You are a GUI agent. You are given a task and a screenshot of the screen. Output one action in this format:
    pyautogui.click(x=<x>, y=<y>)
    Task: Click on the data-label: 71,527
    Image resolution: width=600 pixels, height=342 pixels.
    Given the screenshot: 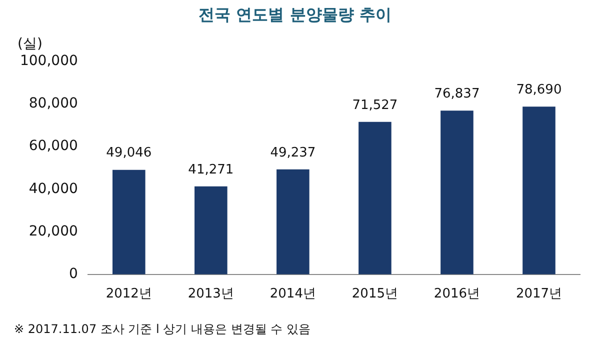 What is the action you would take?
    pyautogui.click(x=375, y=105)
    